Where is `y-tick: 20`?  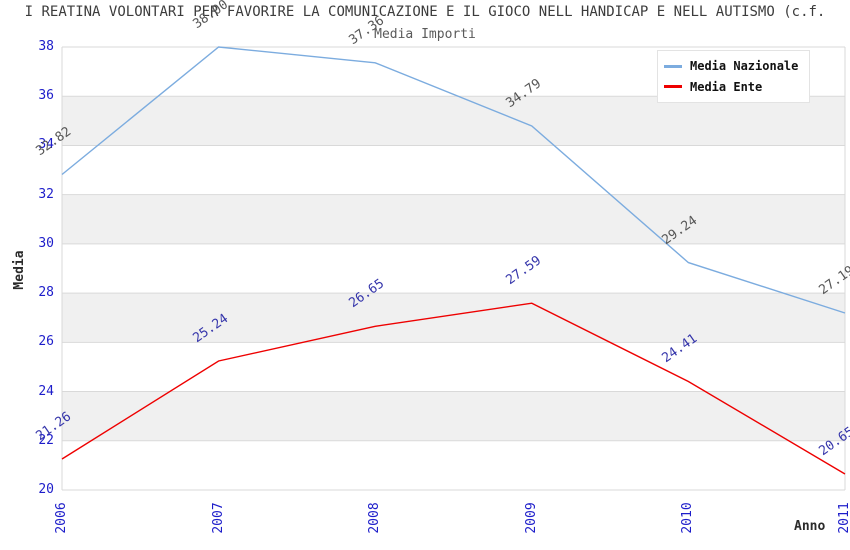
y-tick: 20 is located at coordinates (46, 489).